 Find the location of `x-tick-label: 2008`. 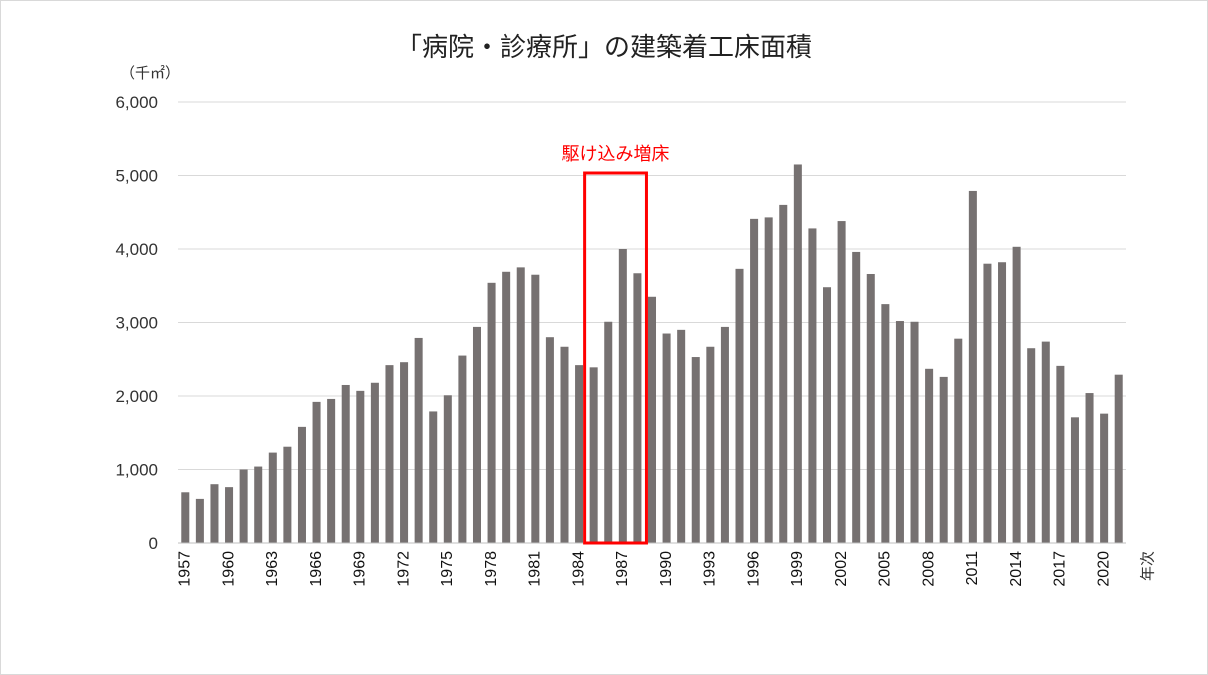

x-tick-label: 2008 is located at coordinates (928, 569).